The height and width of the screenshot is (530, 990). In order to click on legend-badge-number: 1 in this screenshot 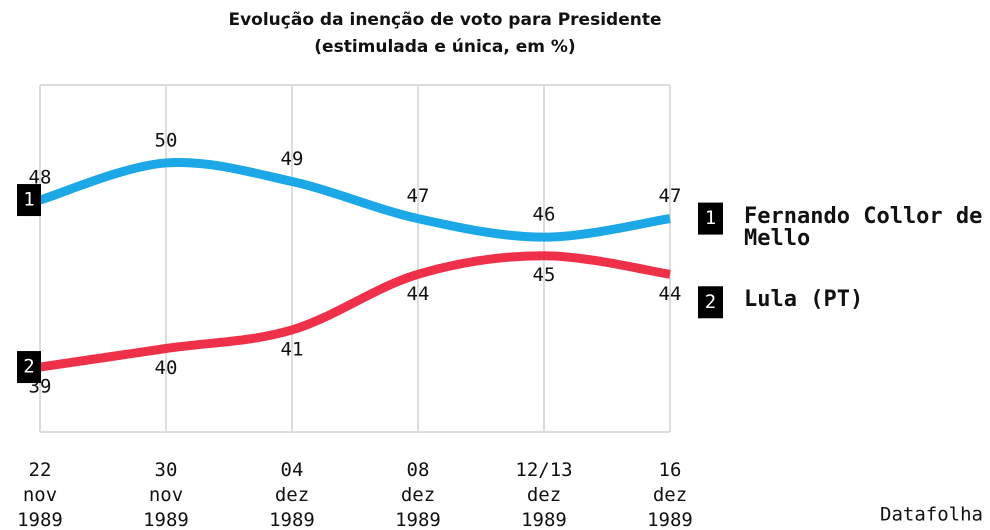, I will do `click(710, 218)`.